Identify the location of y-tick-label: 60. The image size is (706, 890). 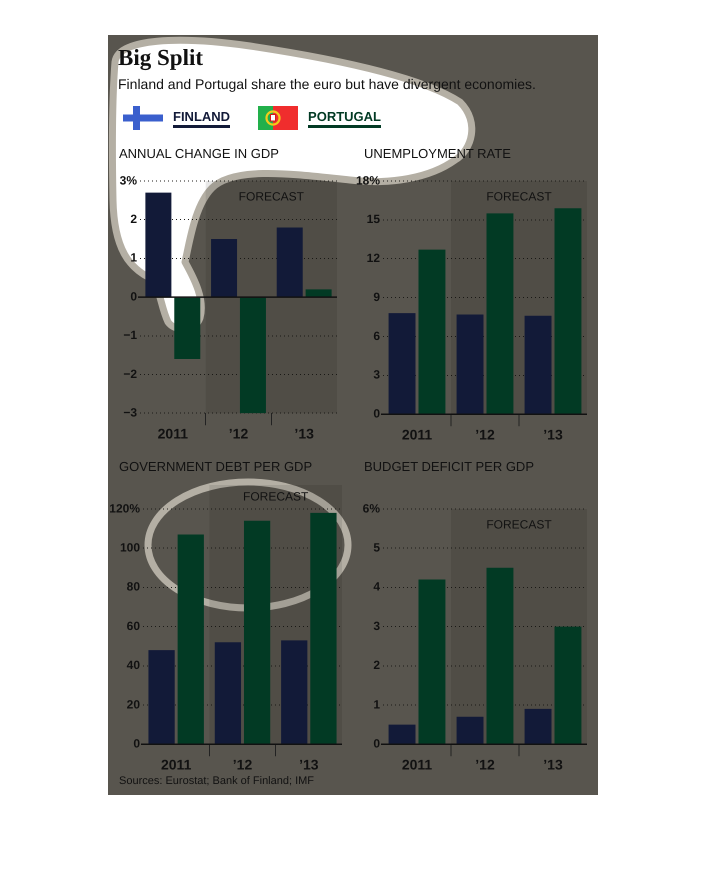
(133, 625).